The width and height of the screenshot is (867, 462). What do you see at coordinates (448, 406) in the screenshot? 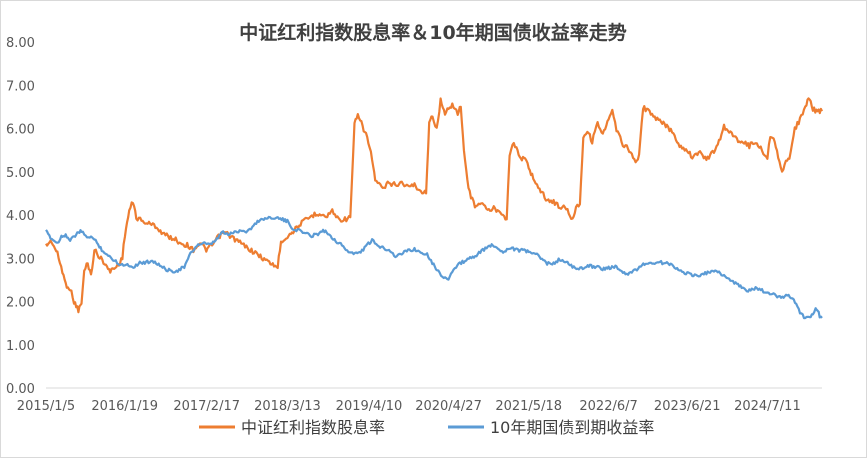
I see `x-tick-label: 2020/4/27` at bounding box center [448, 406].